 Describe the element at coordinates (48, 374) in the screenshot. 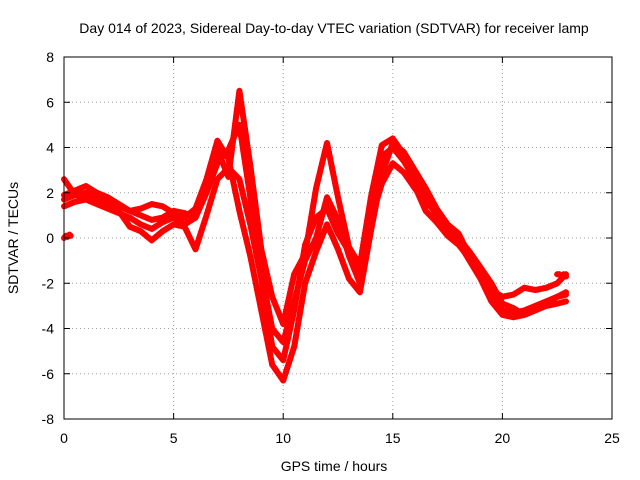

I see `y-tick-label: -6` at that location.